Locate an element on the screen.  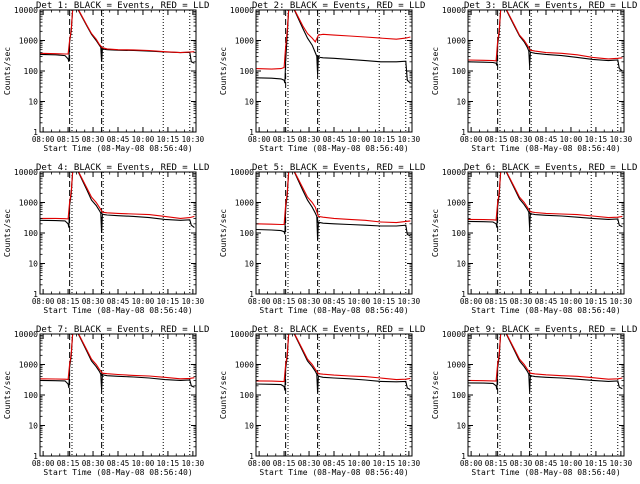
plot-title: Det 2: BLACK = Events, RED = LLD is located at coordinates (338, 6).